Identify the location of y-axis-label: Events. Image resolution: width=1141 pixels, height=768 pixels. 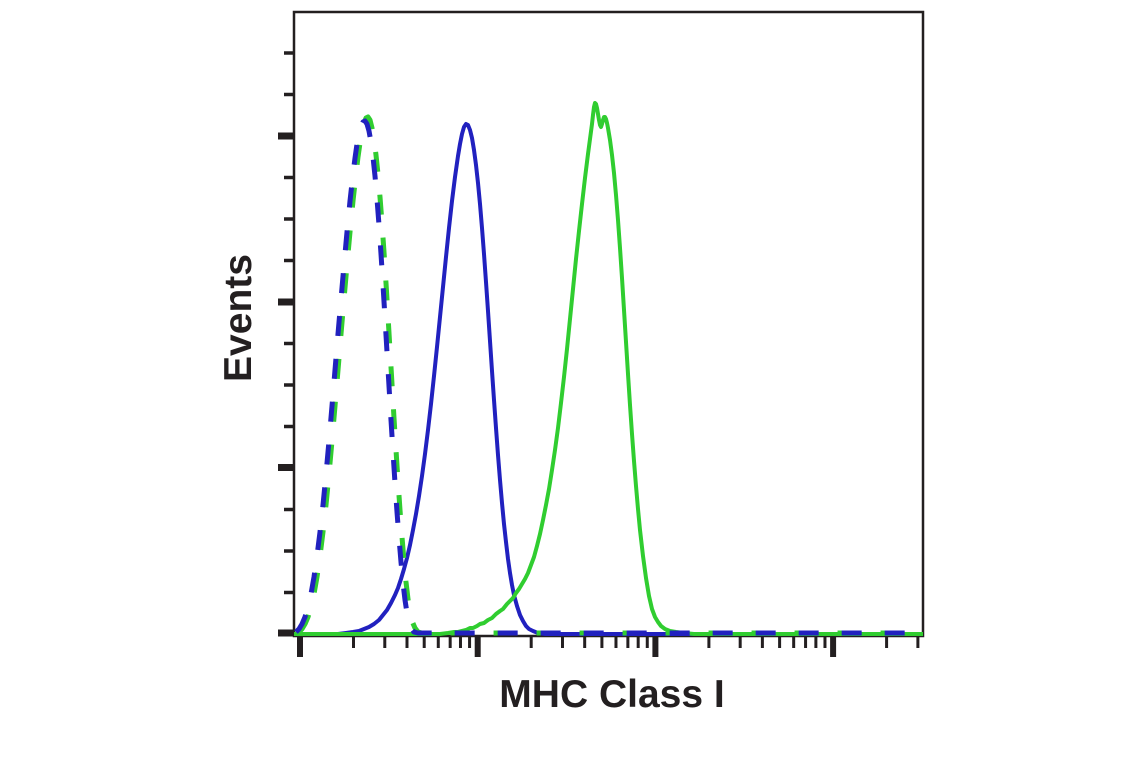
(238, 318).